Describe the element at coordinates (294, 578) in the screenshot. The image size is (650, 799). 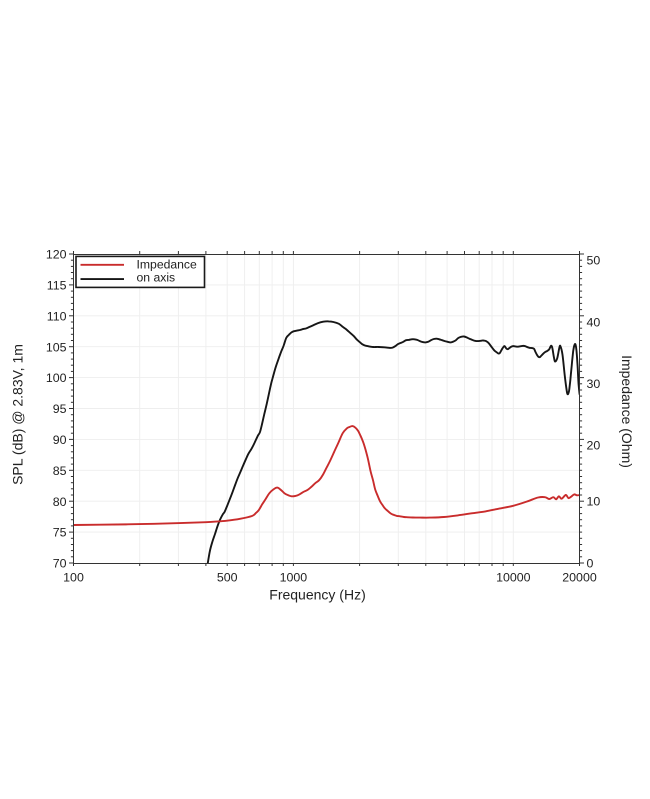
I see `svg-text: 1000` at that location.